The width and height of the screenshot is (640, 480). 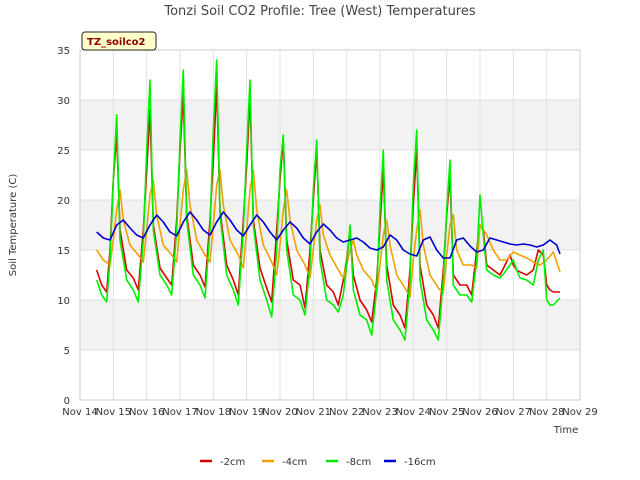 What do you see at coordinates (318, 462) in the screenshot?
I see `legend: -2cm -4cm -8cm -16cm` at bounding box center [318, 462].